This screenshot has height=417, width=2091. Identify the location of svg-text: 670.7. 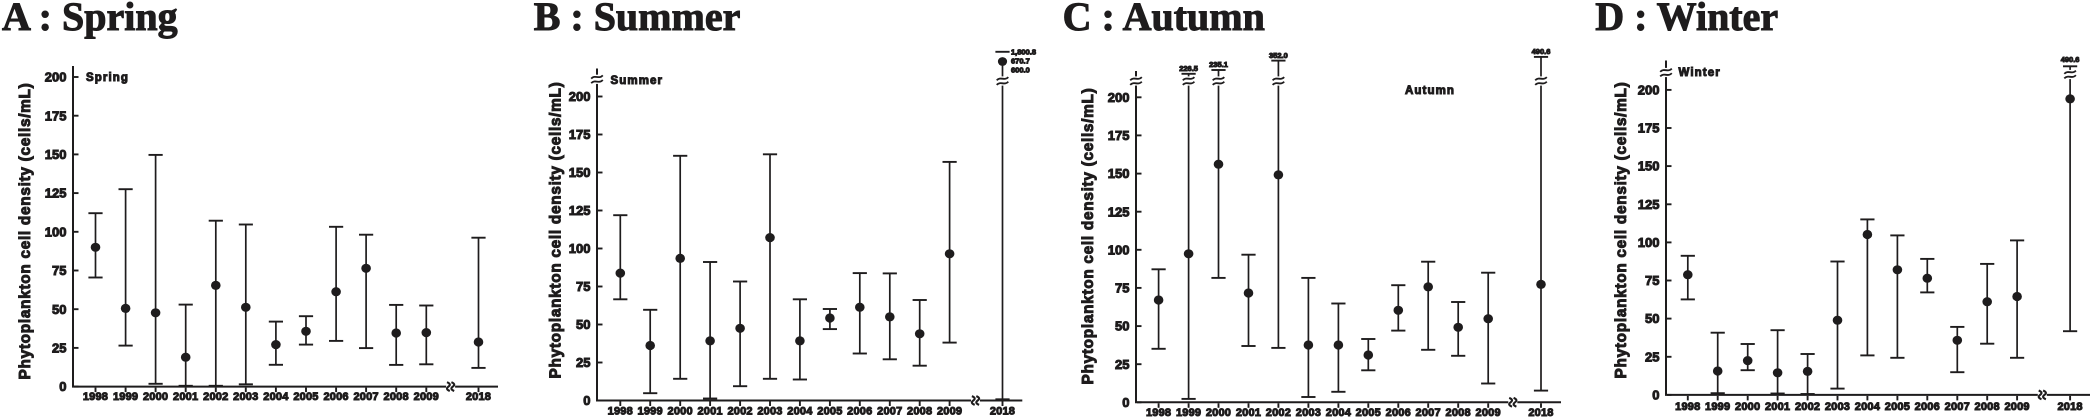
(1020, 61).